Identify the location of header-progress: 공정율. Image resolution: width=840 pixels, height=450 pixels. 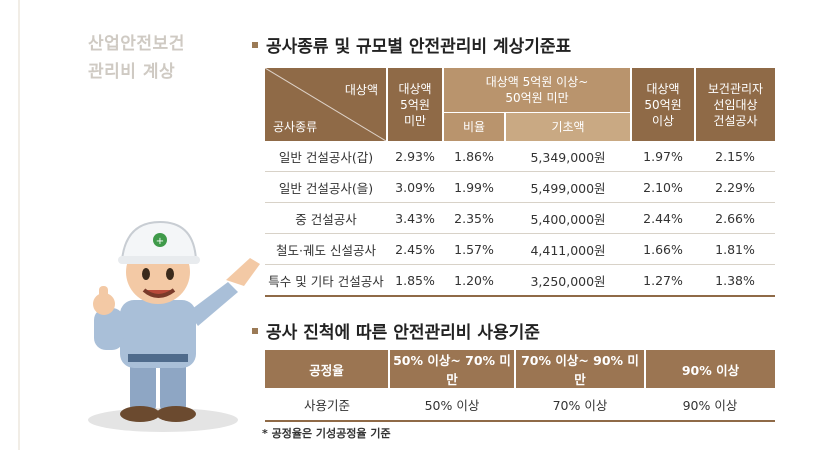
(327, 369).